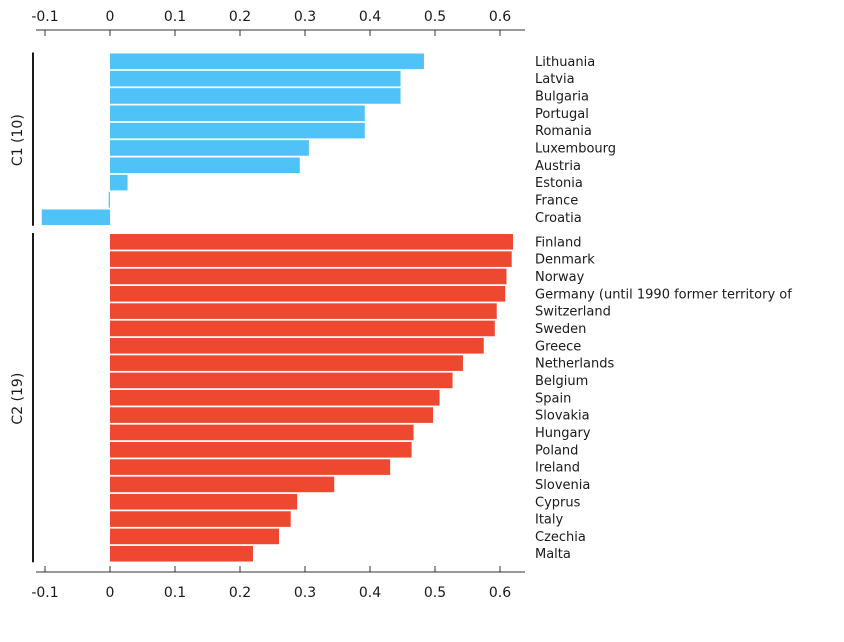  What do you see at coordinates (562, 96) in the screenshot?
I see `category-label: Bulgaria` at bounding box center [562, 96].